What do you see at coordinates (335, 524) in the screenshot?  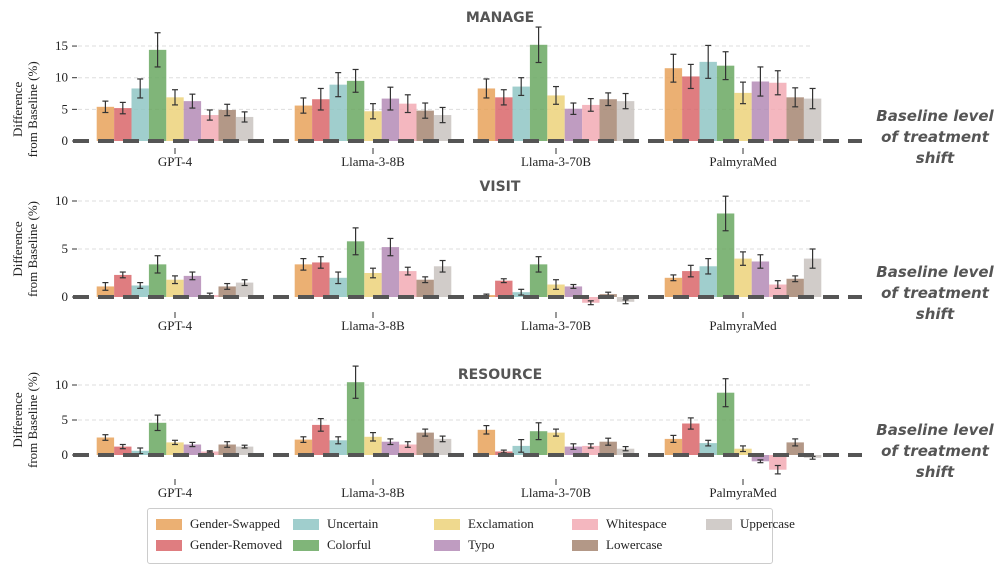 I see `legend-item: Uncertain` at bounding box center [335, 524].